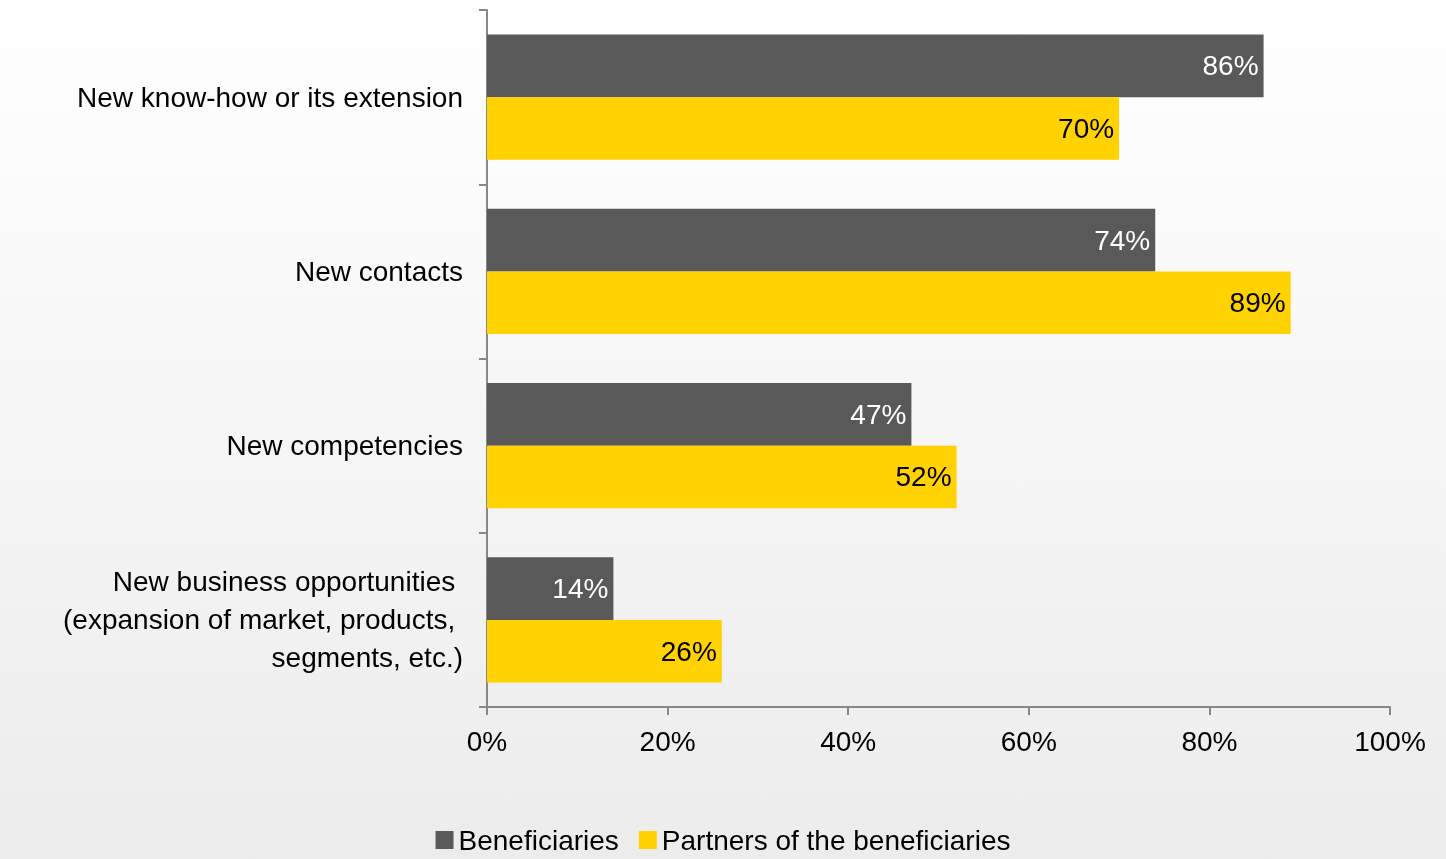 This screenshot has width=1446, height=859. What do you see at coordinates (1122, 240) in the screenshot?
I see `data-label: 74%` at bounding box center [1122, 240].